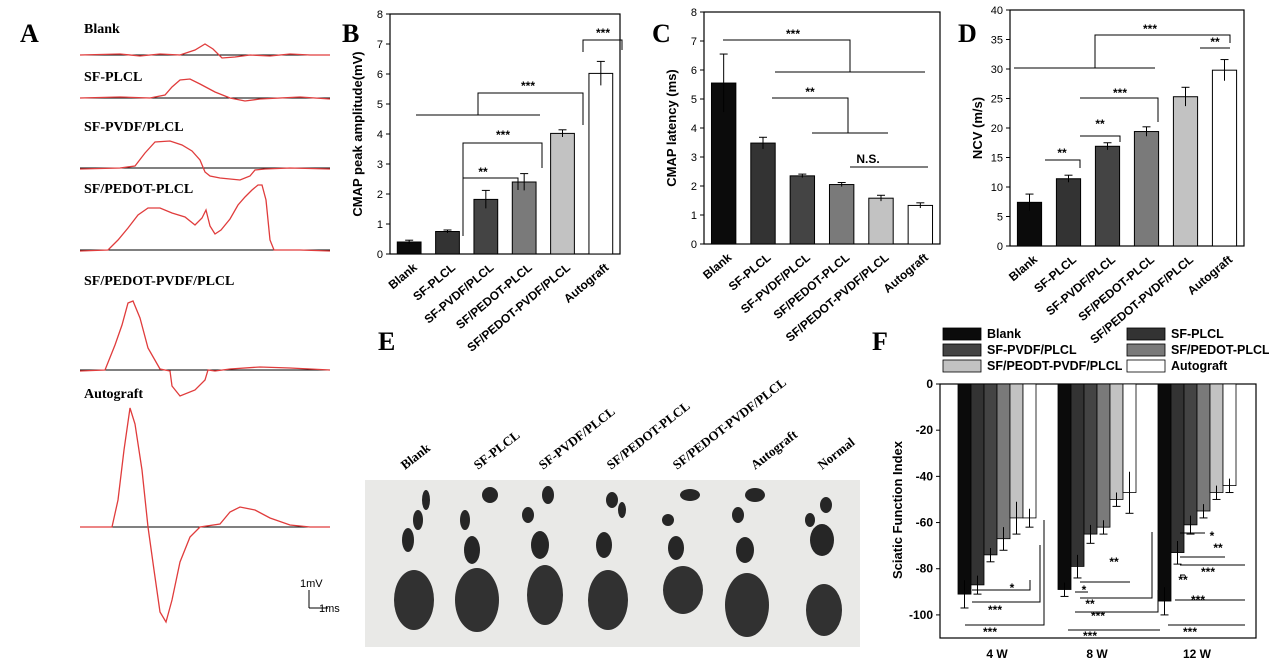  I want to click on chart-f-bar-autograft-12-w, so click(1229, 434).